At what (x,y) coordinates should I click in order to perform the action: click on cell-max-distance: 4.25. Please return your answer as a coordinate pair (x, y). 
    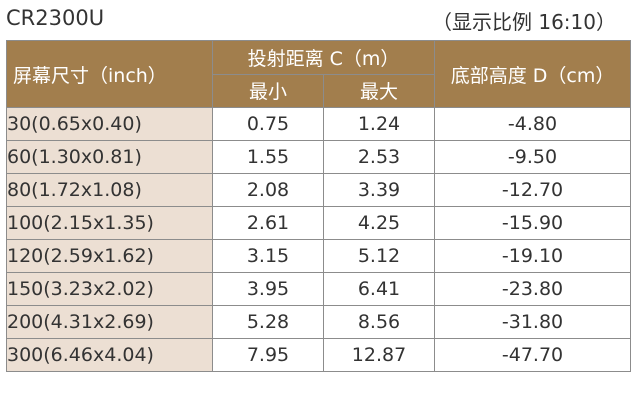
    Looking at the image, I should click on (379, 223).